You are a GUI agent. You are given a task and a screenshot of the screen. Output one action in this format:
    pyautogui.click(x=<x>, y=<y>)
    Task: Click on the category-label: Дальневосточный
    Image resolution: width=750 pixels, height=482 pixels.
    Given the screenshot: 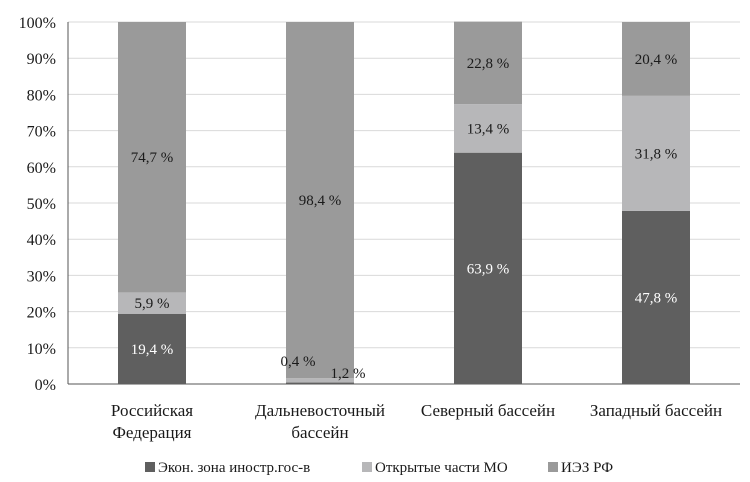 What is the action you would take?
    pyautogui.click(x=320, y=410)
    